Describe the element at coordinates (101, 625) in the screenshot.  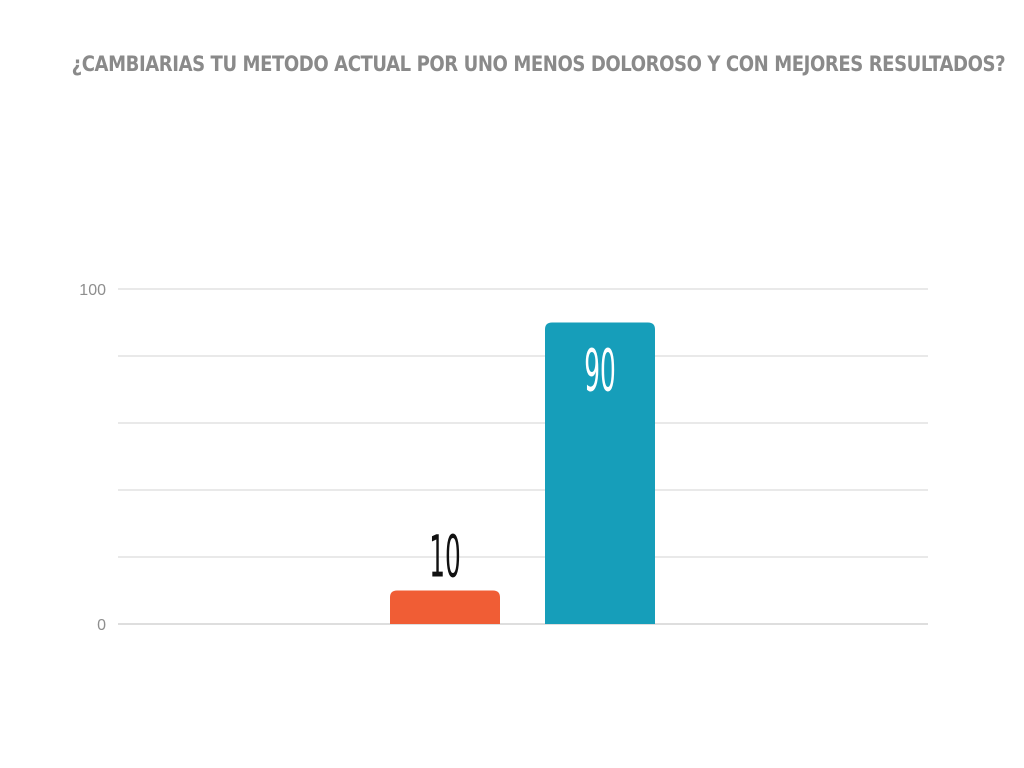
I see `y-tick-label: 0` at that location.